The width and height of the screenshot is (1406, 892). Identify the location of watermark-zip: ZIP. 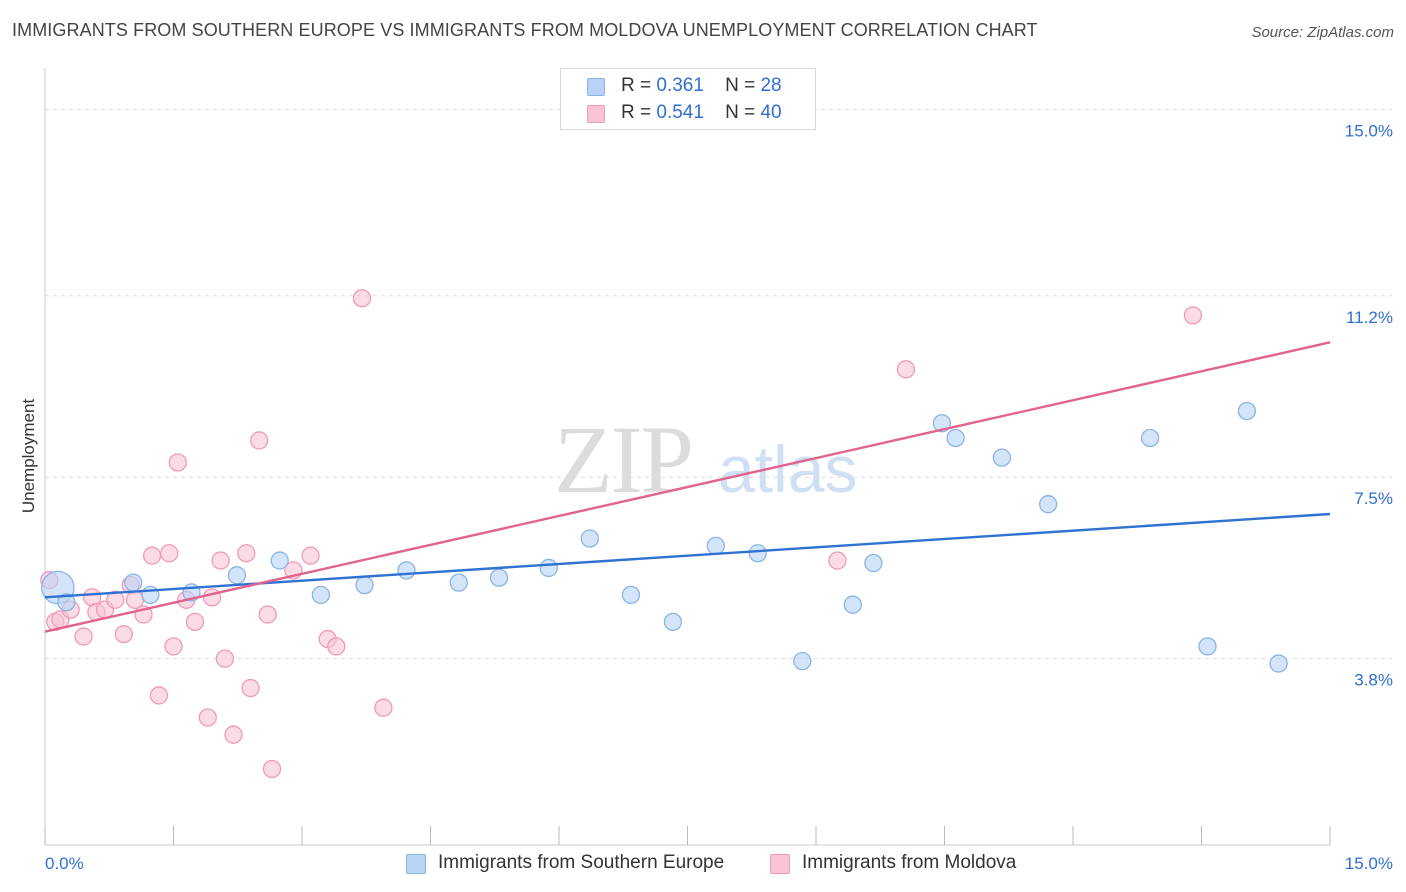
(623, 459).